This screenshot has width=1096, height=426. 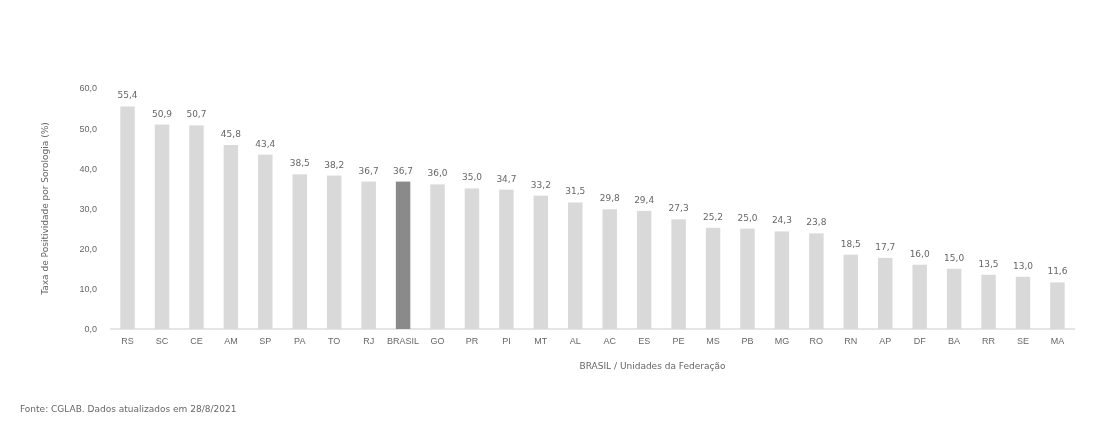 What do you see at coordinates (45, 209) in the screenshot?
I see `y-axis-title: Taxa de Positividade por Sorologia (%)` at bounding box center [45, 209].